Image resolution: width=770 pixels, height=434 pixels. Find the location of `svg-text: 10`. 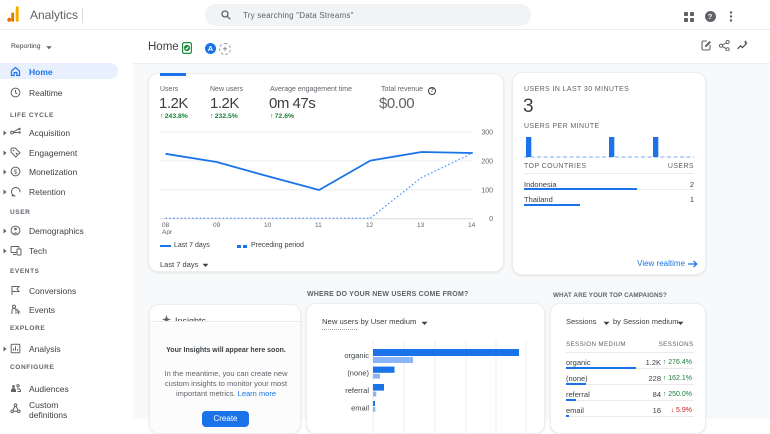

svg-text: 10 is located at coordinates (268, 225).